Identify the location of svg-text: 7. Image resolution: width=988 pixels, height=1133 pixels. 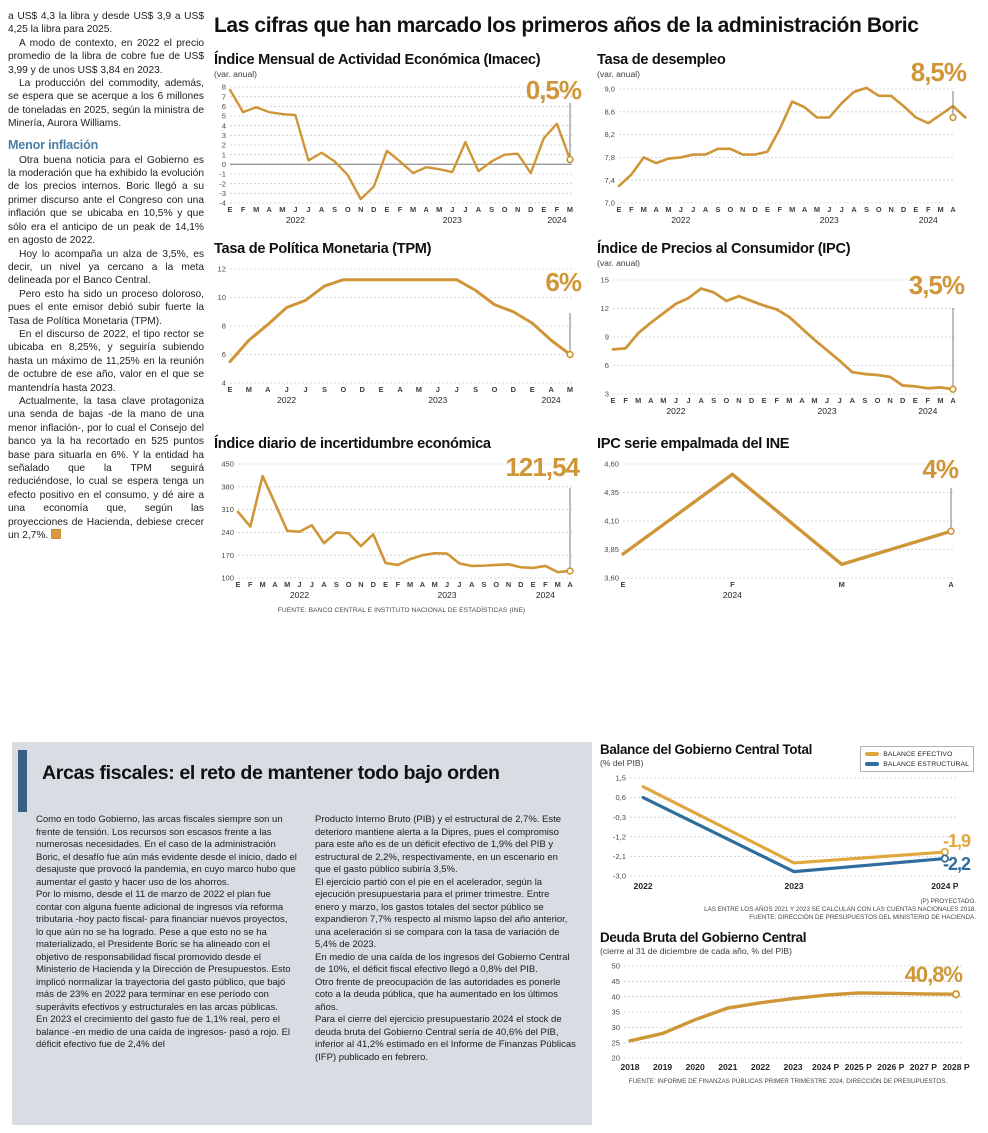
(224, 96).